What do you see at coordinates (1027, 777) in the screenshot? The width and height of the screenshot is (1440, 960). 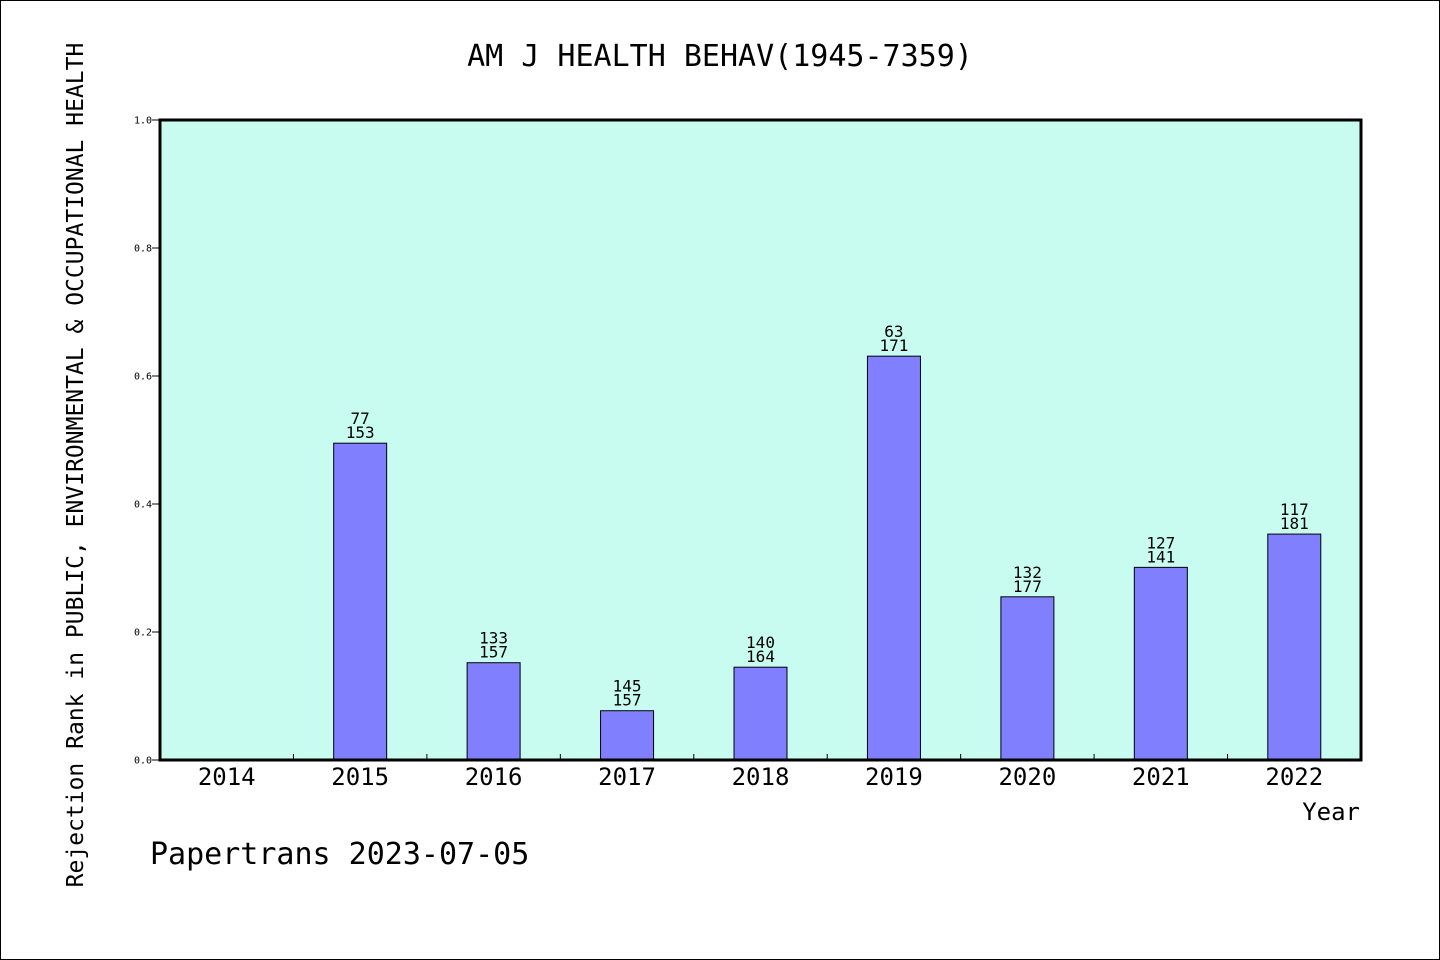 I see `x-tick-label: 2020` at bounding box center [1027, 777].